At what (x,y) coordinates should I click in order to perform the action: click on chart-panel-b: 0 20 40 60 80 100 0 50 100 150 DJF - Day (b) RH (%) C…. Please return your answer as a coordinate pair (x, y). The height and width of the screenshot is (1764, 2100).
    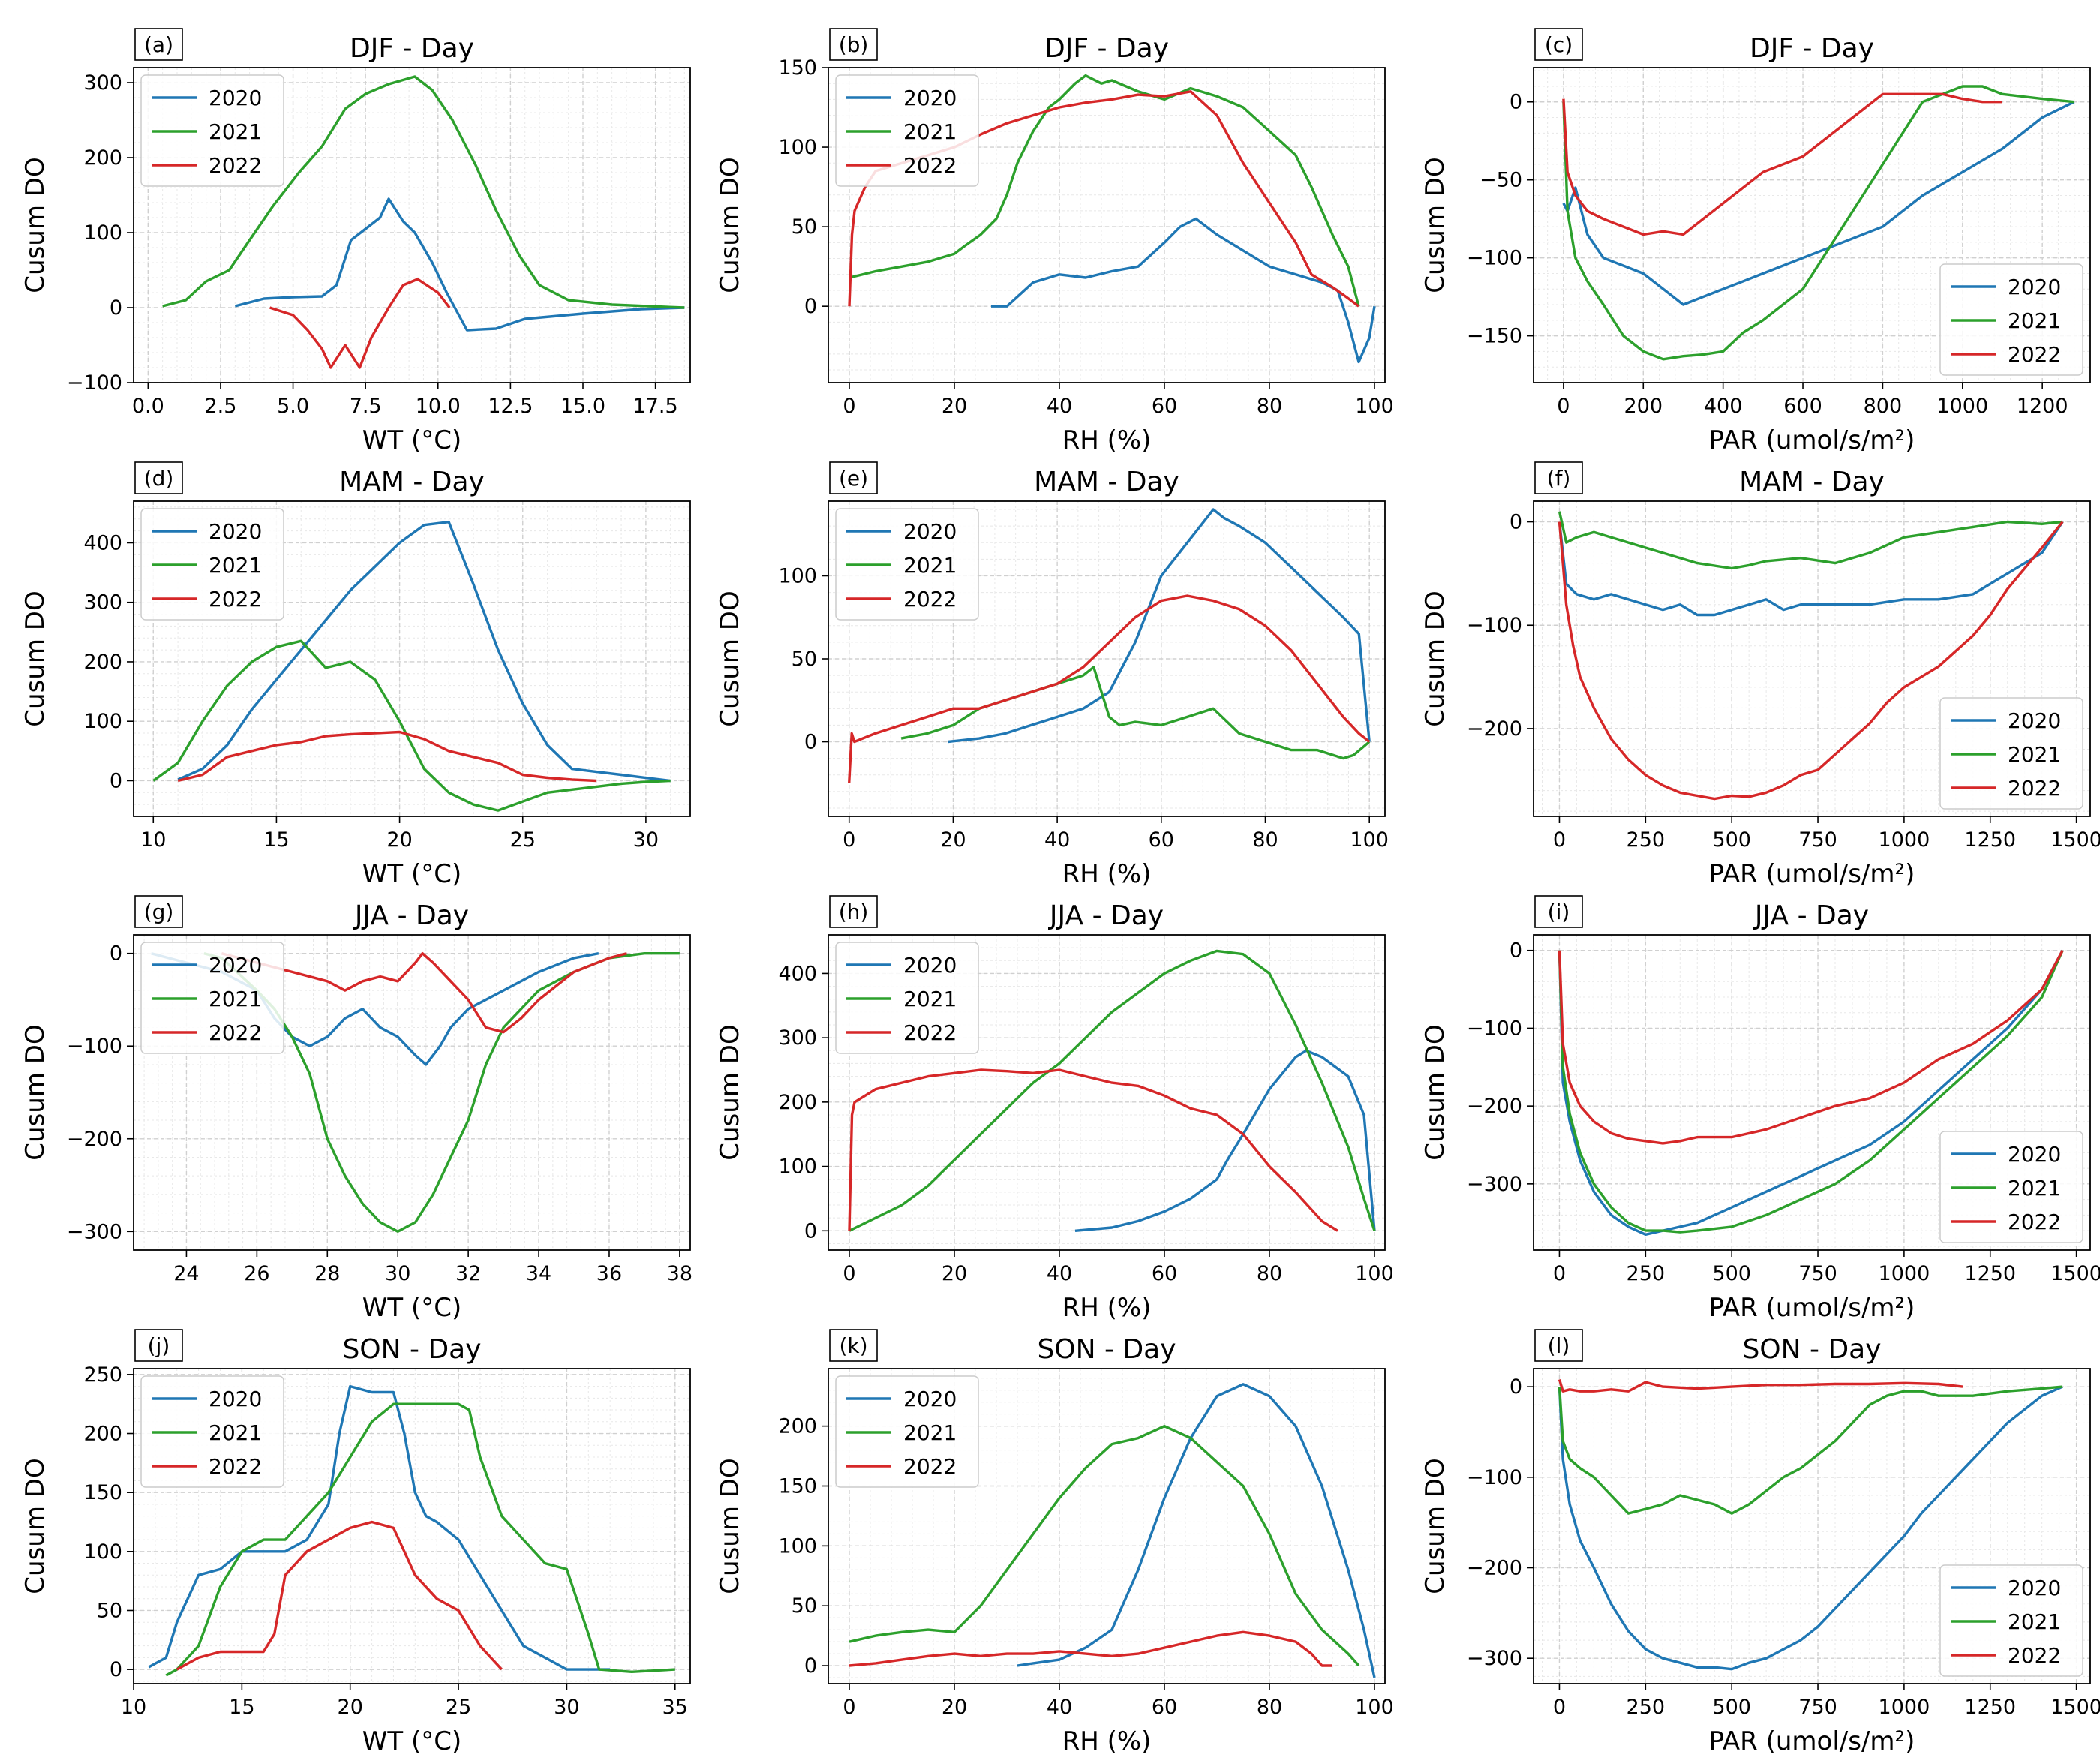
    Looking at the image, I should click on (1055, 241).